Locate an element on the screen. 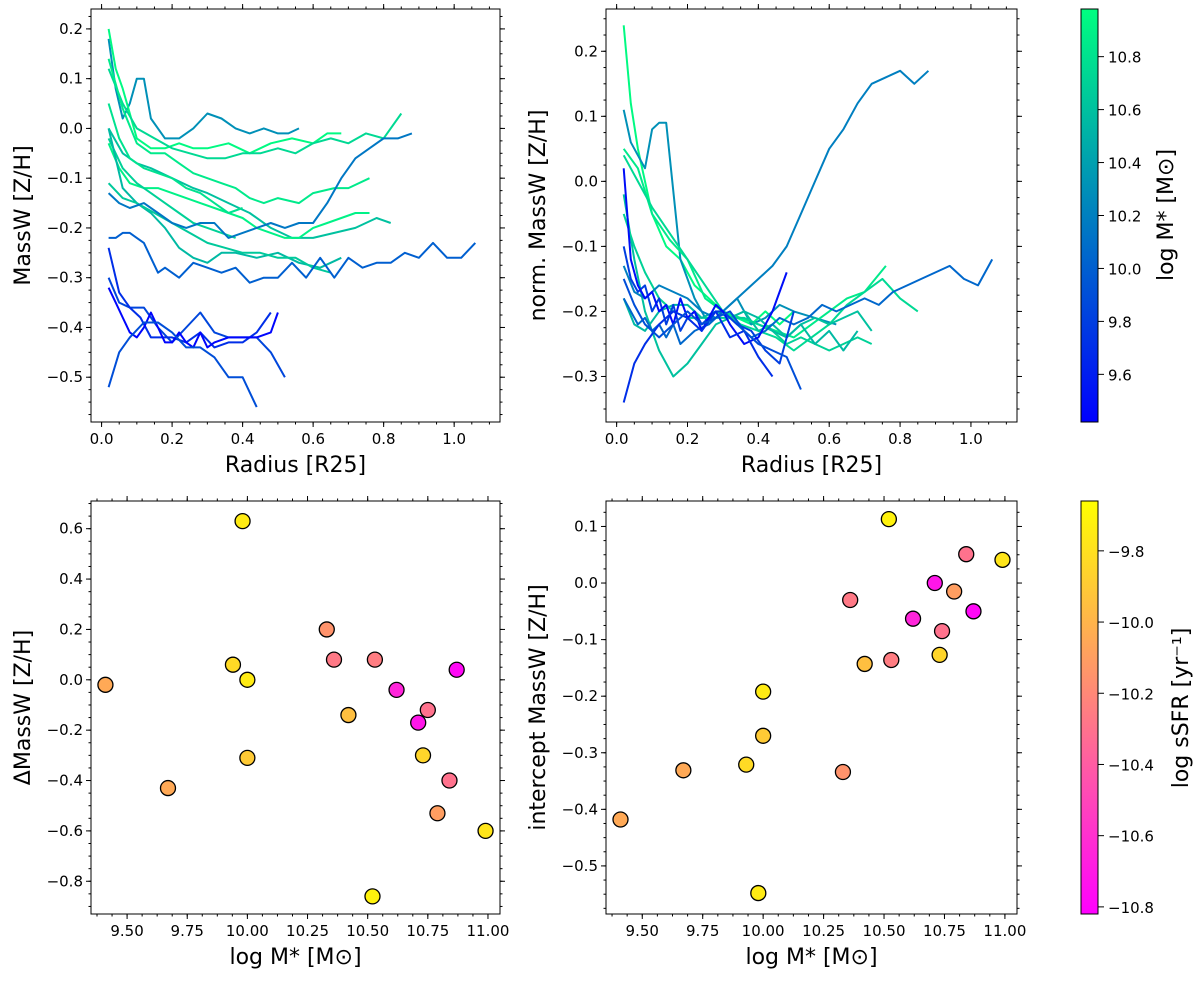 This screenshot has width=1200, height=983. colorbar-tick-label: −10.2 is located at coordinates (1131, 694).